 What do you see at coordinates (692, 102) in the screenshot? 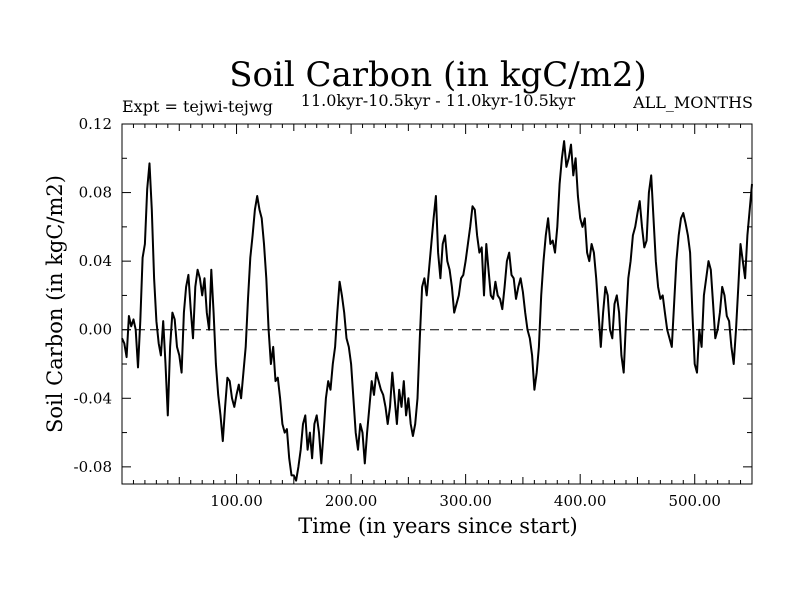
I see `months-label: ALL_MONTHS` at bounding box center [692, 102].